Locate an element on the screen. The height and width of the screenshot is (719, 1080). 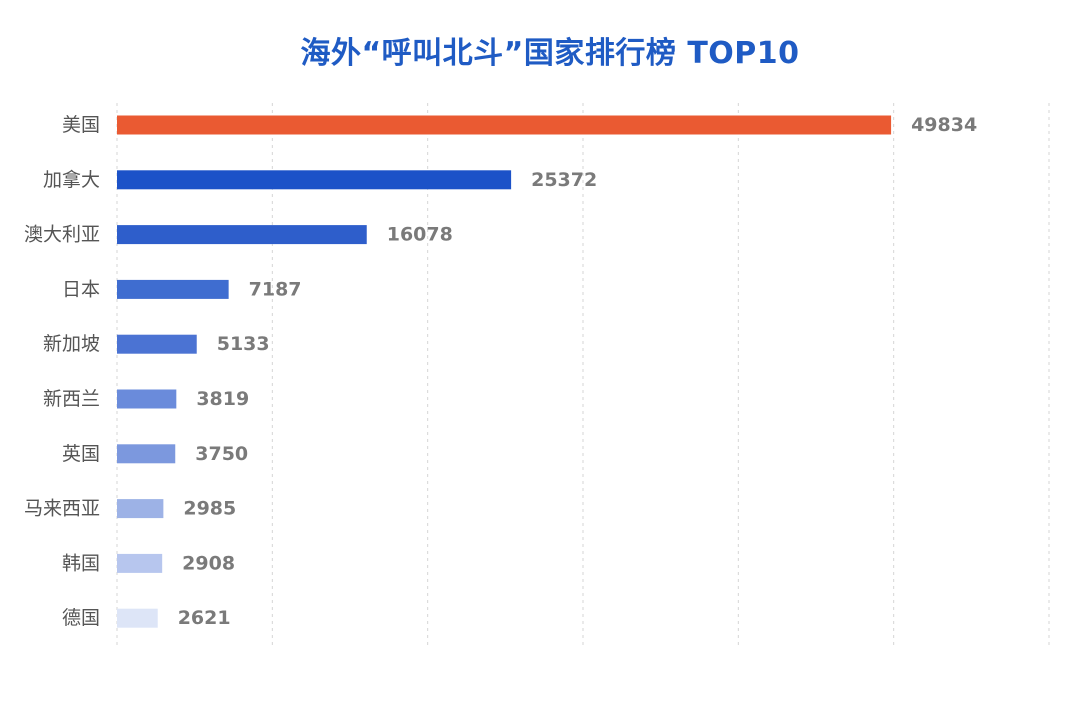
value-label: 5133 is located at coordinates (243, 344).